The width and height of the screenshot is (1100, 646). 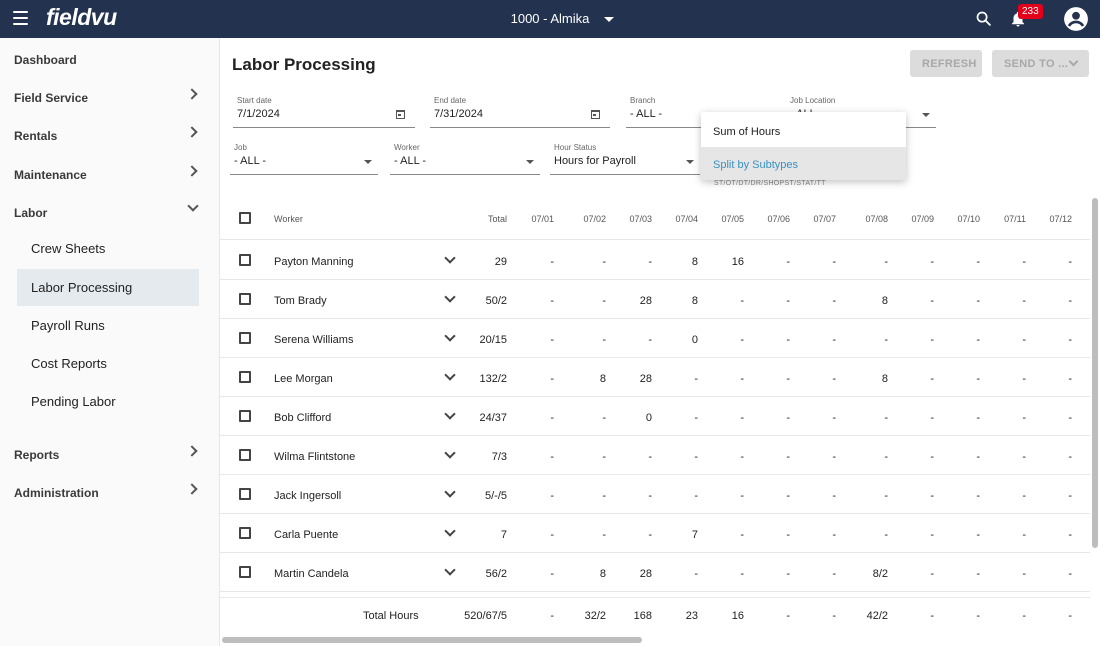 I want to click on sidebar-item-field-service: Field Service, so click(x=109, y=96).